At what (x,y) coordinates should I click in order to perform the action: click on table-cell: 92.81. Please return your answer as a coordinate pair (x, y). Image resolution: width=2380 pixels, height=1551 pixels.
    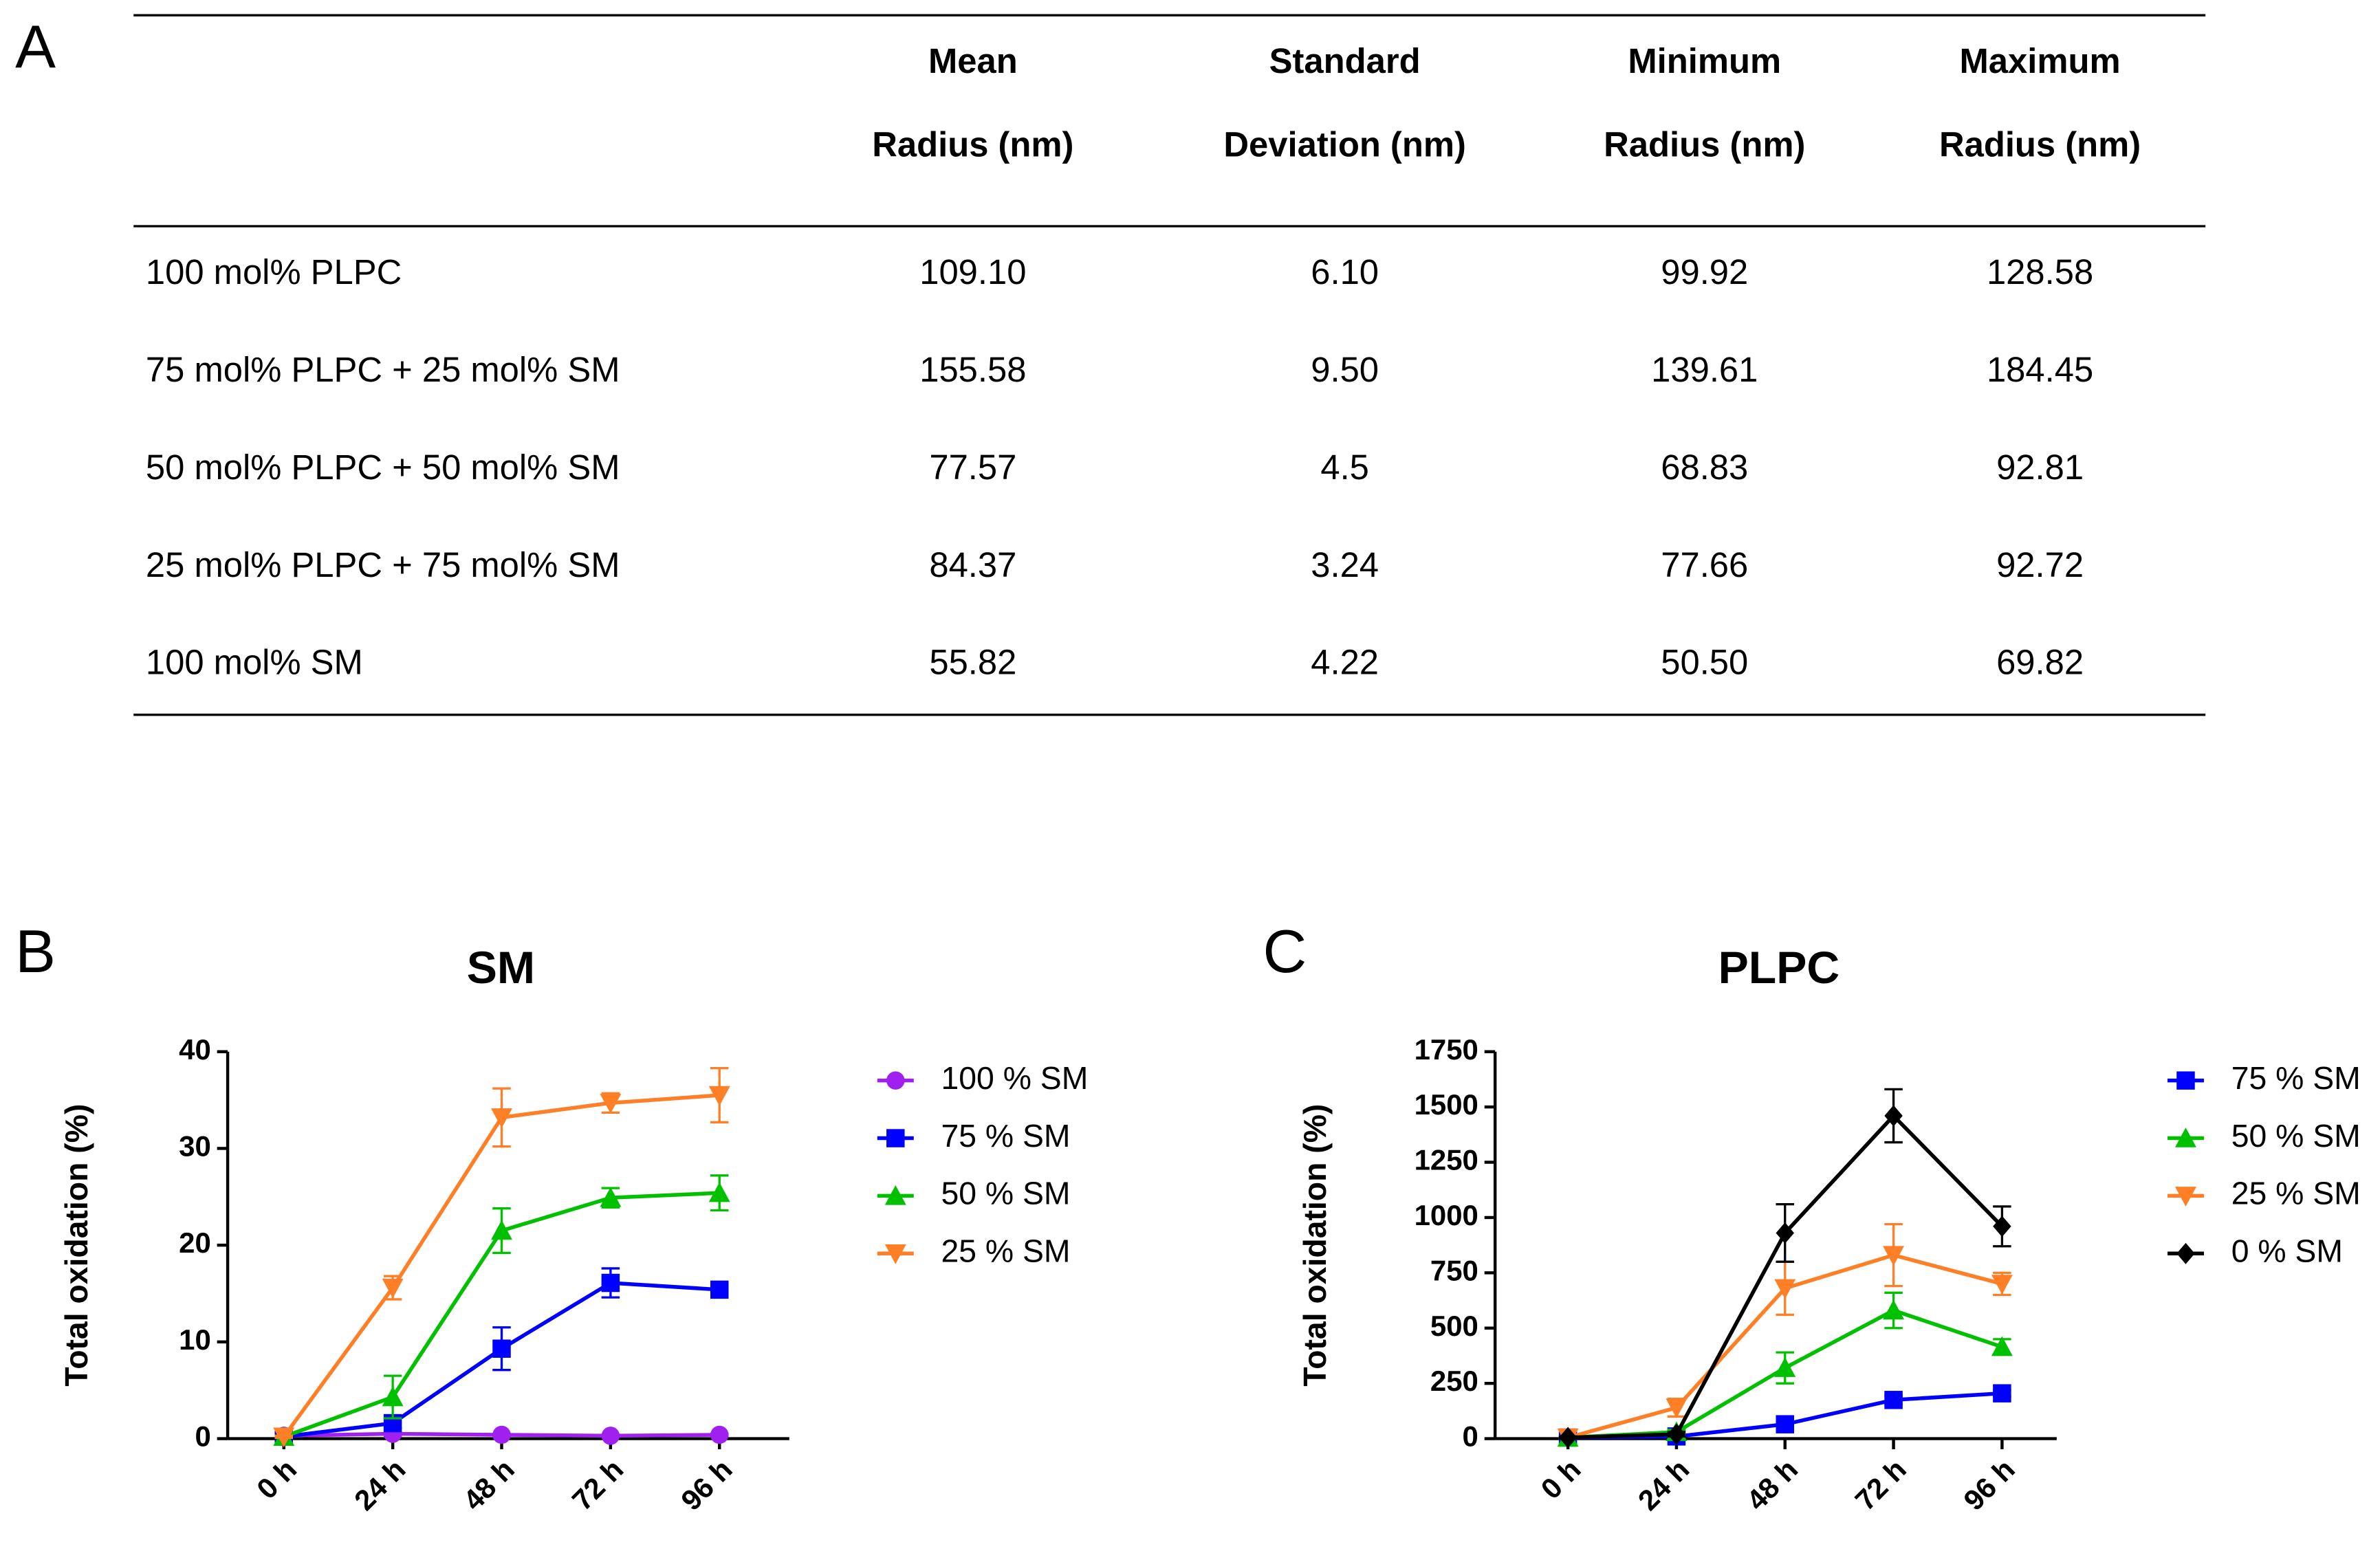
    Looking at the image, I should click on (2040, 467).